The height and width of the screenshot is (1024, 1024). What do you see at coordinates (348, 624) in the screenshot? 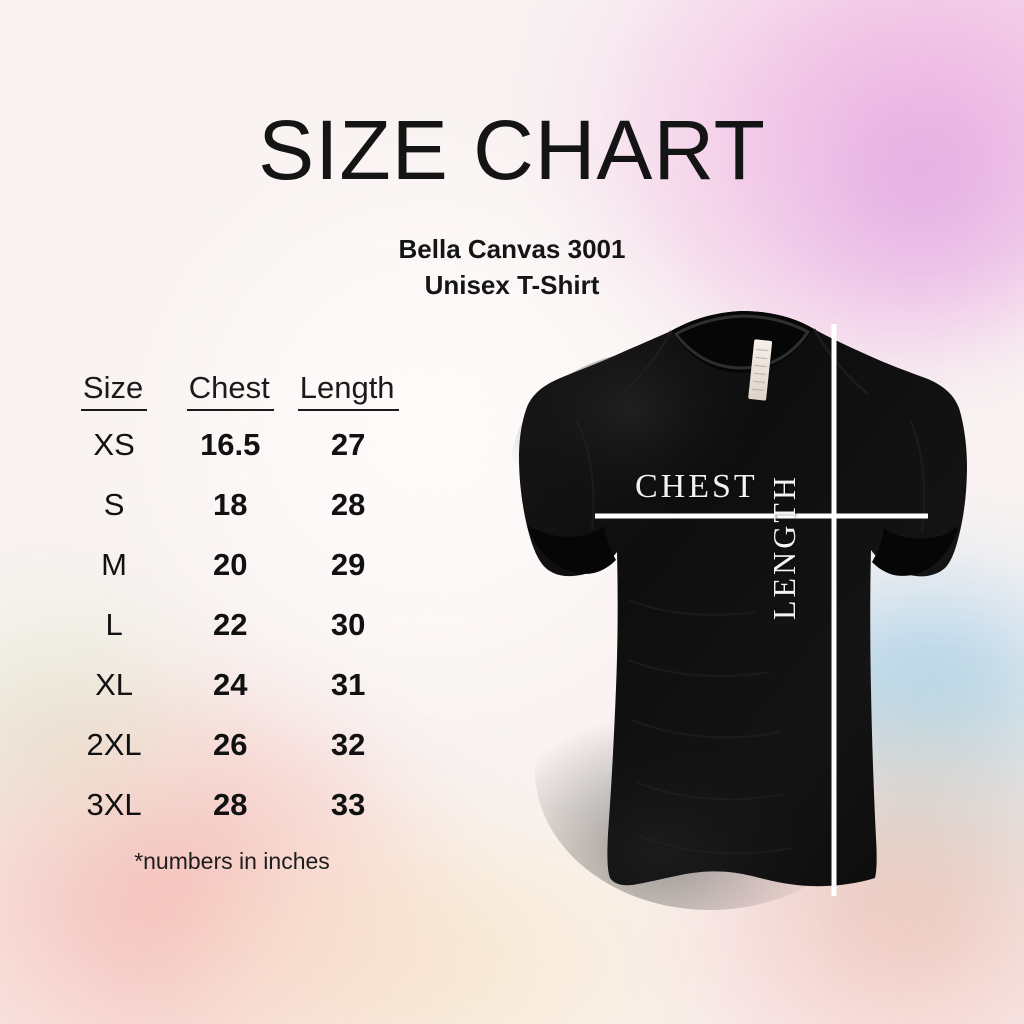
I see `cell-length: 30` at bounding box center [348, 624].